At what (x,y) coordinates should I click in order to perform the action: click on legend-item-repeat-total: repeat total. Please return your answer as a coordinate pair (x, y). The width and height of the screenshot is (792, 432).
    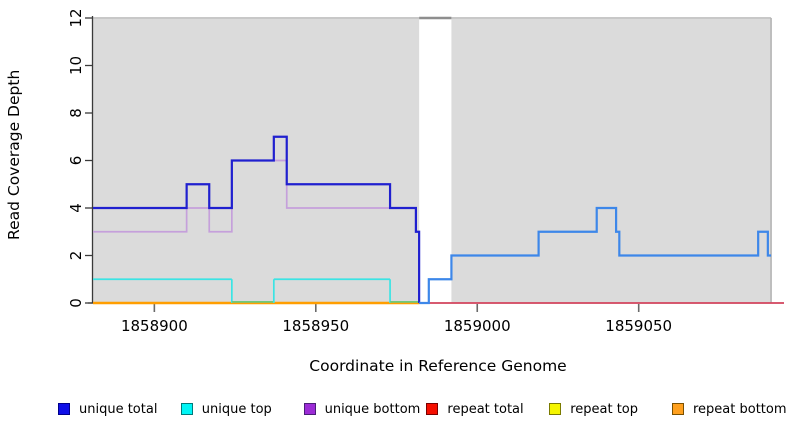
    Looking at the image, I should click on (475, 409).